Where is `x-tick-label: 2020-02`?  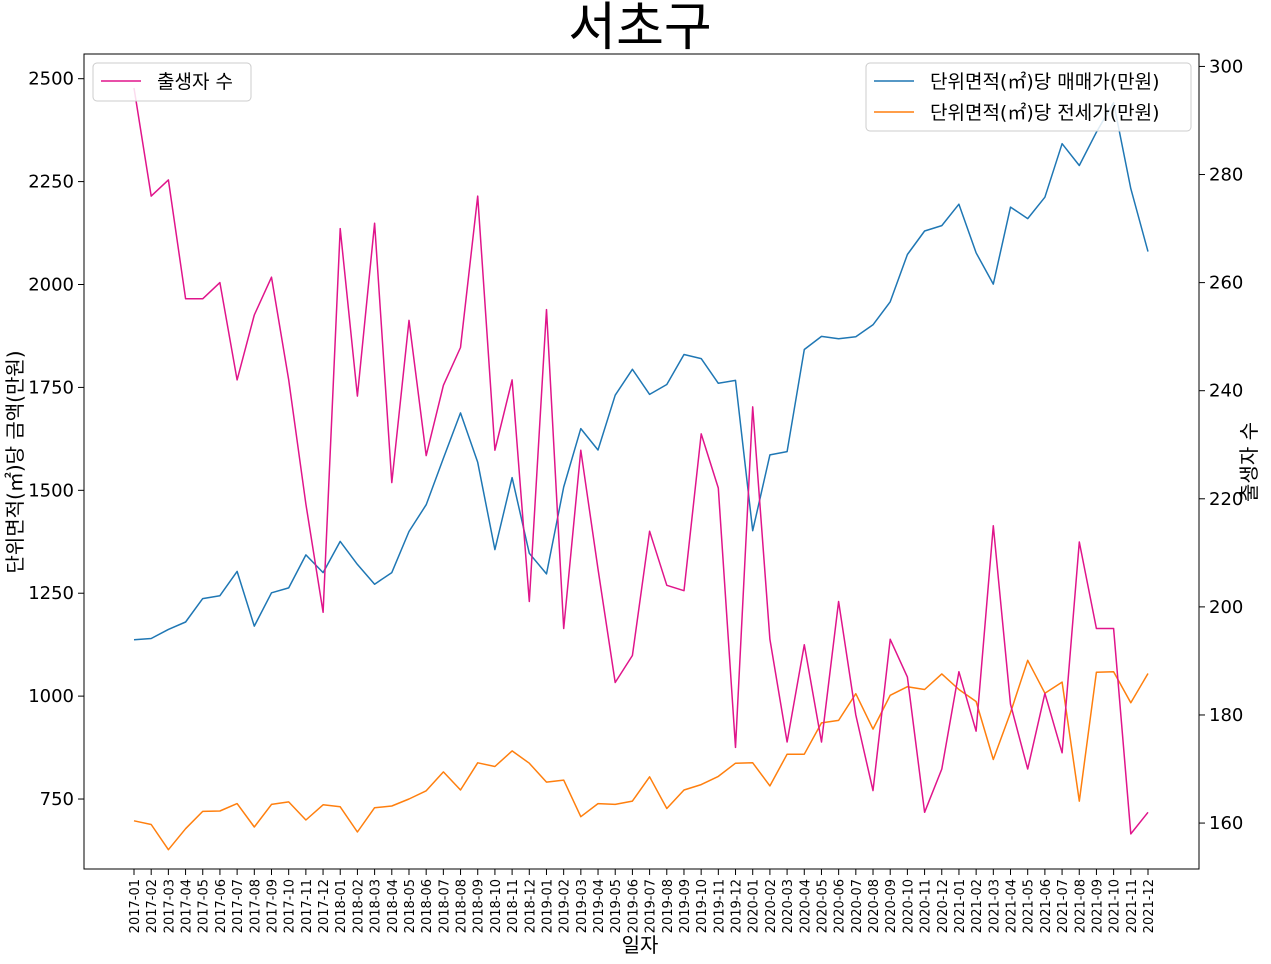 x-tick-label: 2020-02 is located at coordinates (771, 906).